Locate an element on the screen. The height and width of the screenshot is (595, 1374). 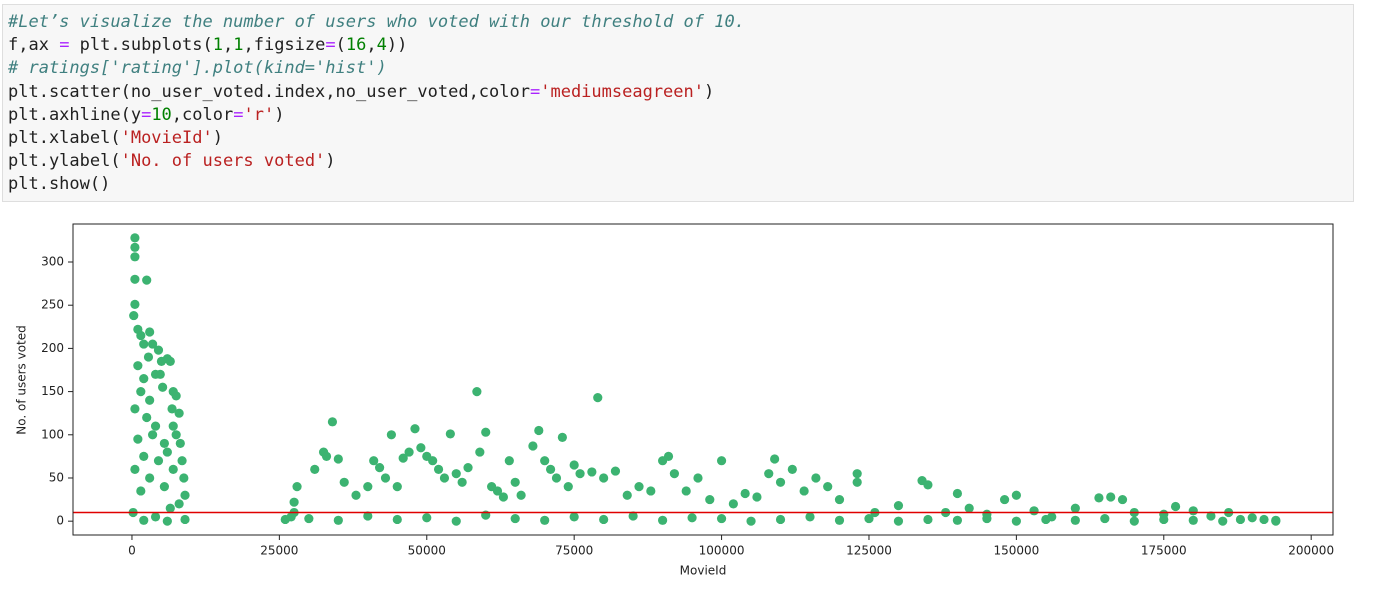
code-token: 'No. of users voted' is located at coordinates (223, 161).